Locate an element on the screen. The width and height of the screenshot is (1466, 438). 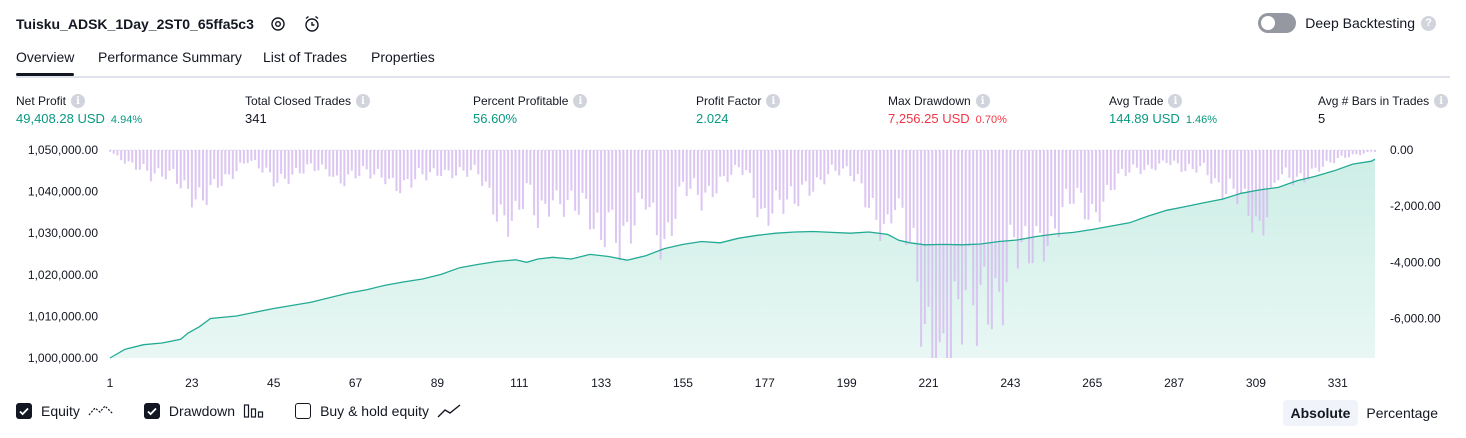
legend-buy-hold: Buy & hold equity is located at coordinates (378, 411).